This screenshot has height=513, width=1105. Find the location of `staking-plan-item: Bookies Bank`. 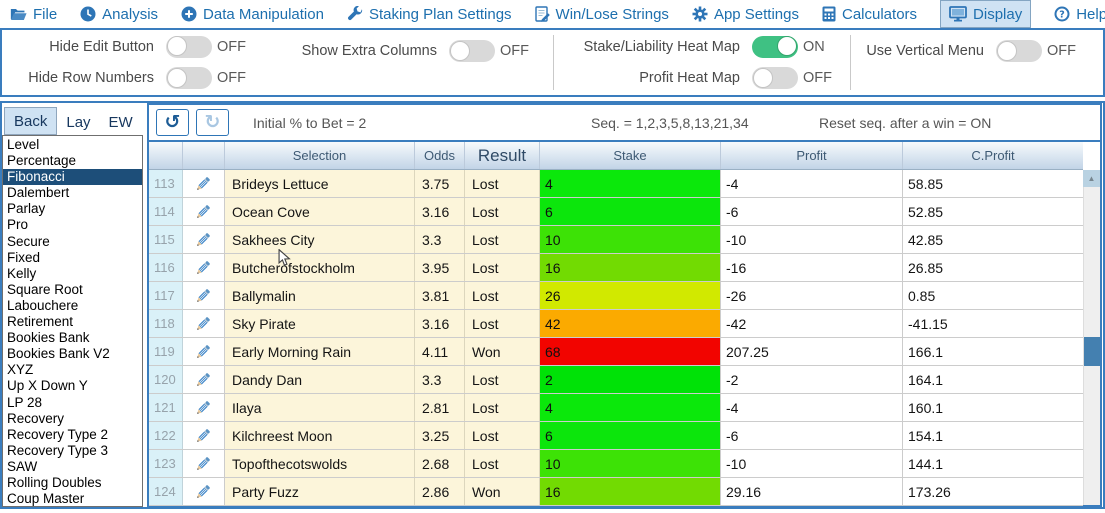

staking-plan-item: Bookies Bank is located at coordinates (48, 338).